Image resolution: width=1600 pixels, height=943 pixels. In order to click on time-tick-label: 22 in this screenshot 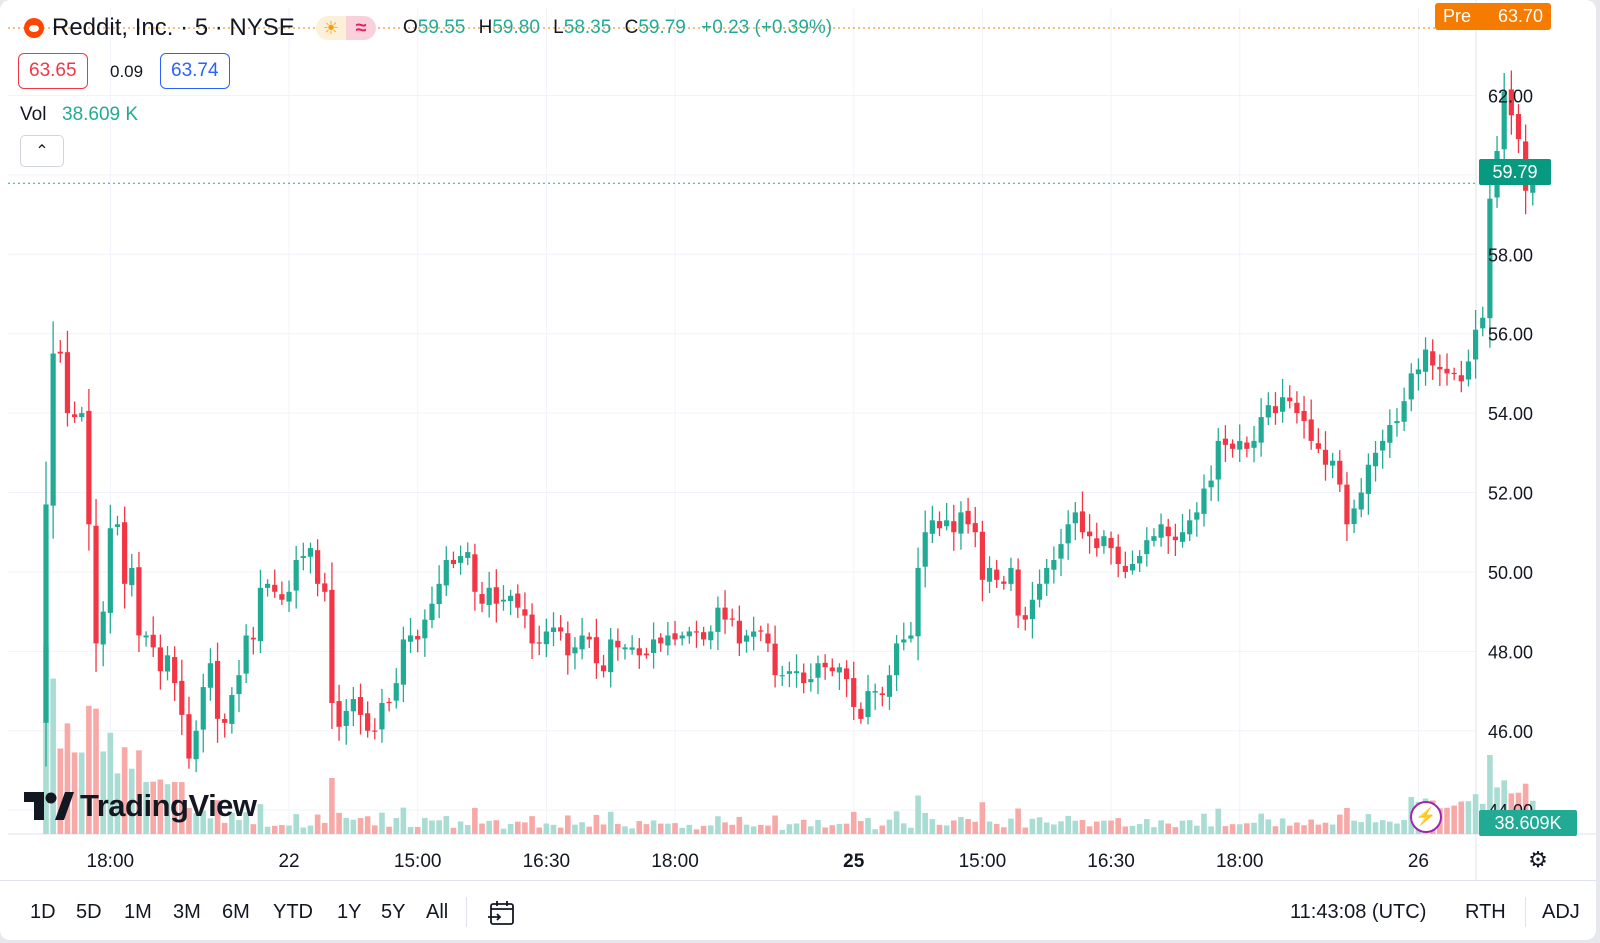, I will do `click(288, 861)`.